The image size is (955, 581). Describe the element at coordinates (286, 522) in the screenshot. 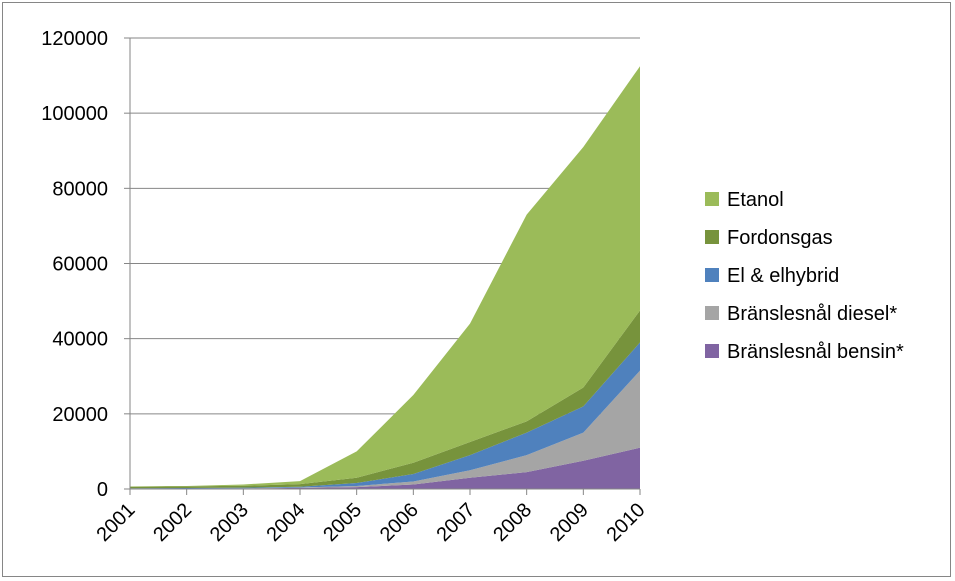

I see `x-tick-label: 2004` at that location.